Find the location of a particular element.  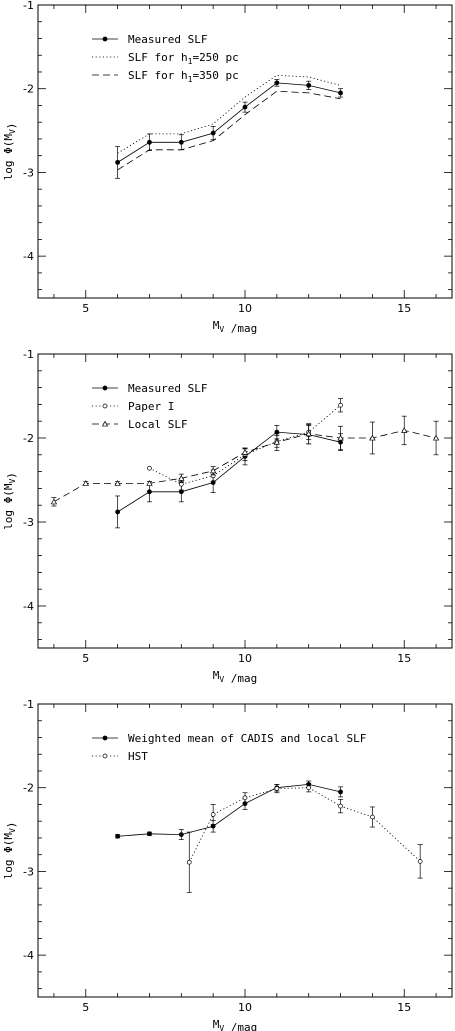

legend-entry-2: HST is located at coordinates (120, 756).